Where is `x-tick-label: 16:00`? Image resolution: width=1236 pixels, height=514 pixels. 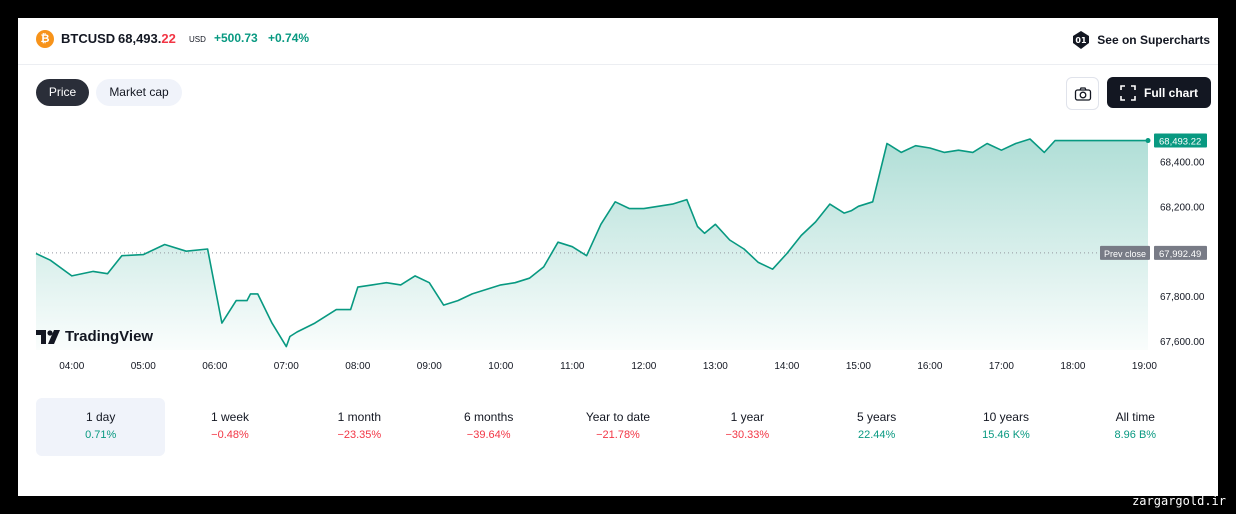 x-tick-label: 16:00 is located at coordinates (929, 366).